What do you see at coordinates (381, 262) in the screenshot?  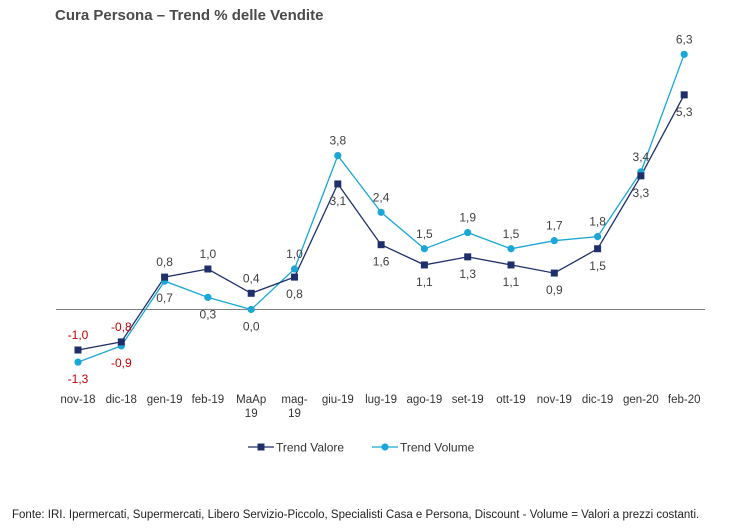 I see `data-label-trend-valore: 1,6` at bounding box center [381, 262].